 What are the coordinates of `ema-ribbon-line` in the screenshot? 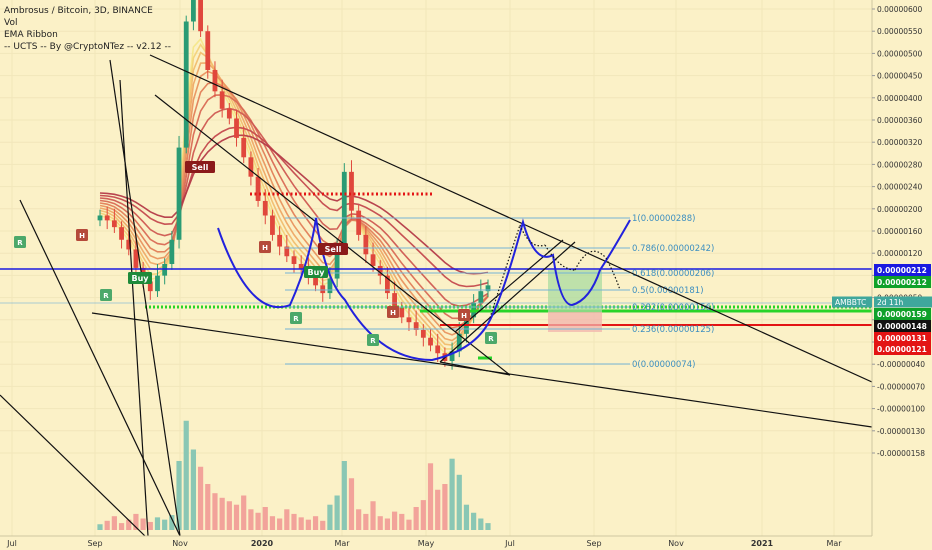 It's located at (294, 207).